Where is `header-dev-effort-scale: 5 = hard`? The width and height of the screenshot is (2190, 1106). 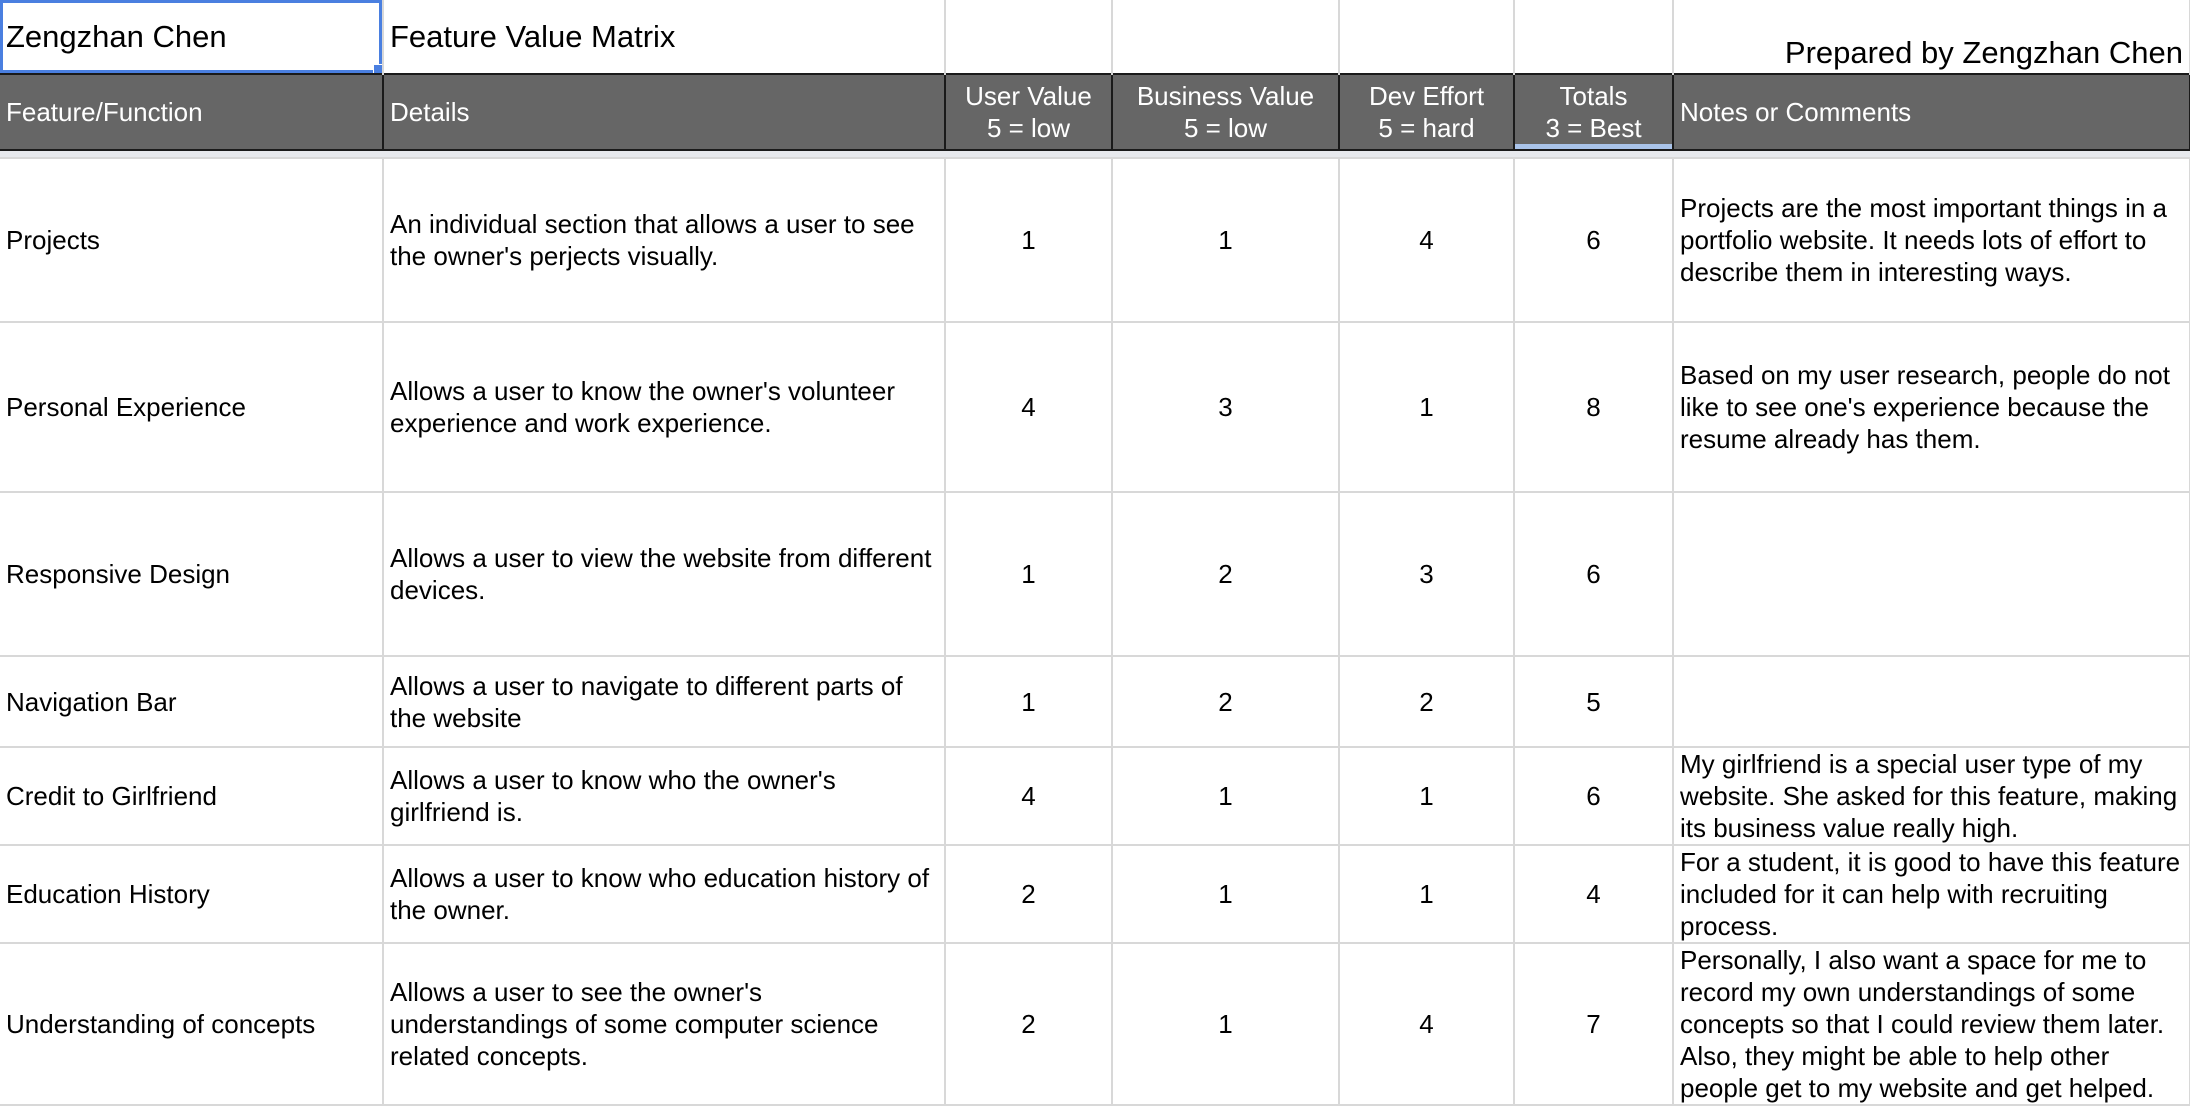
header-dev-effort-scale: 5 = hard is located at coordinates (1426, 128).